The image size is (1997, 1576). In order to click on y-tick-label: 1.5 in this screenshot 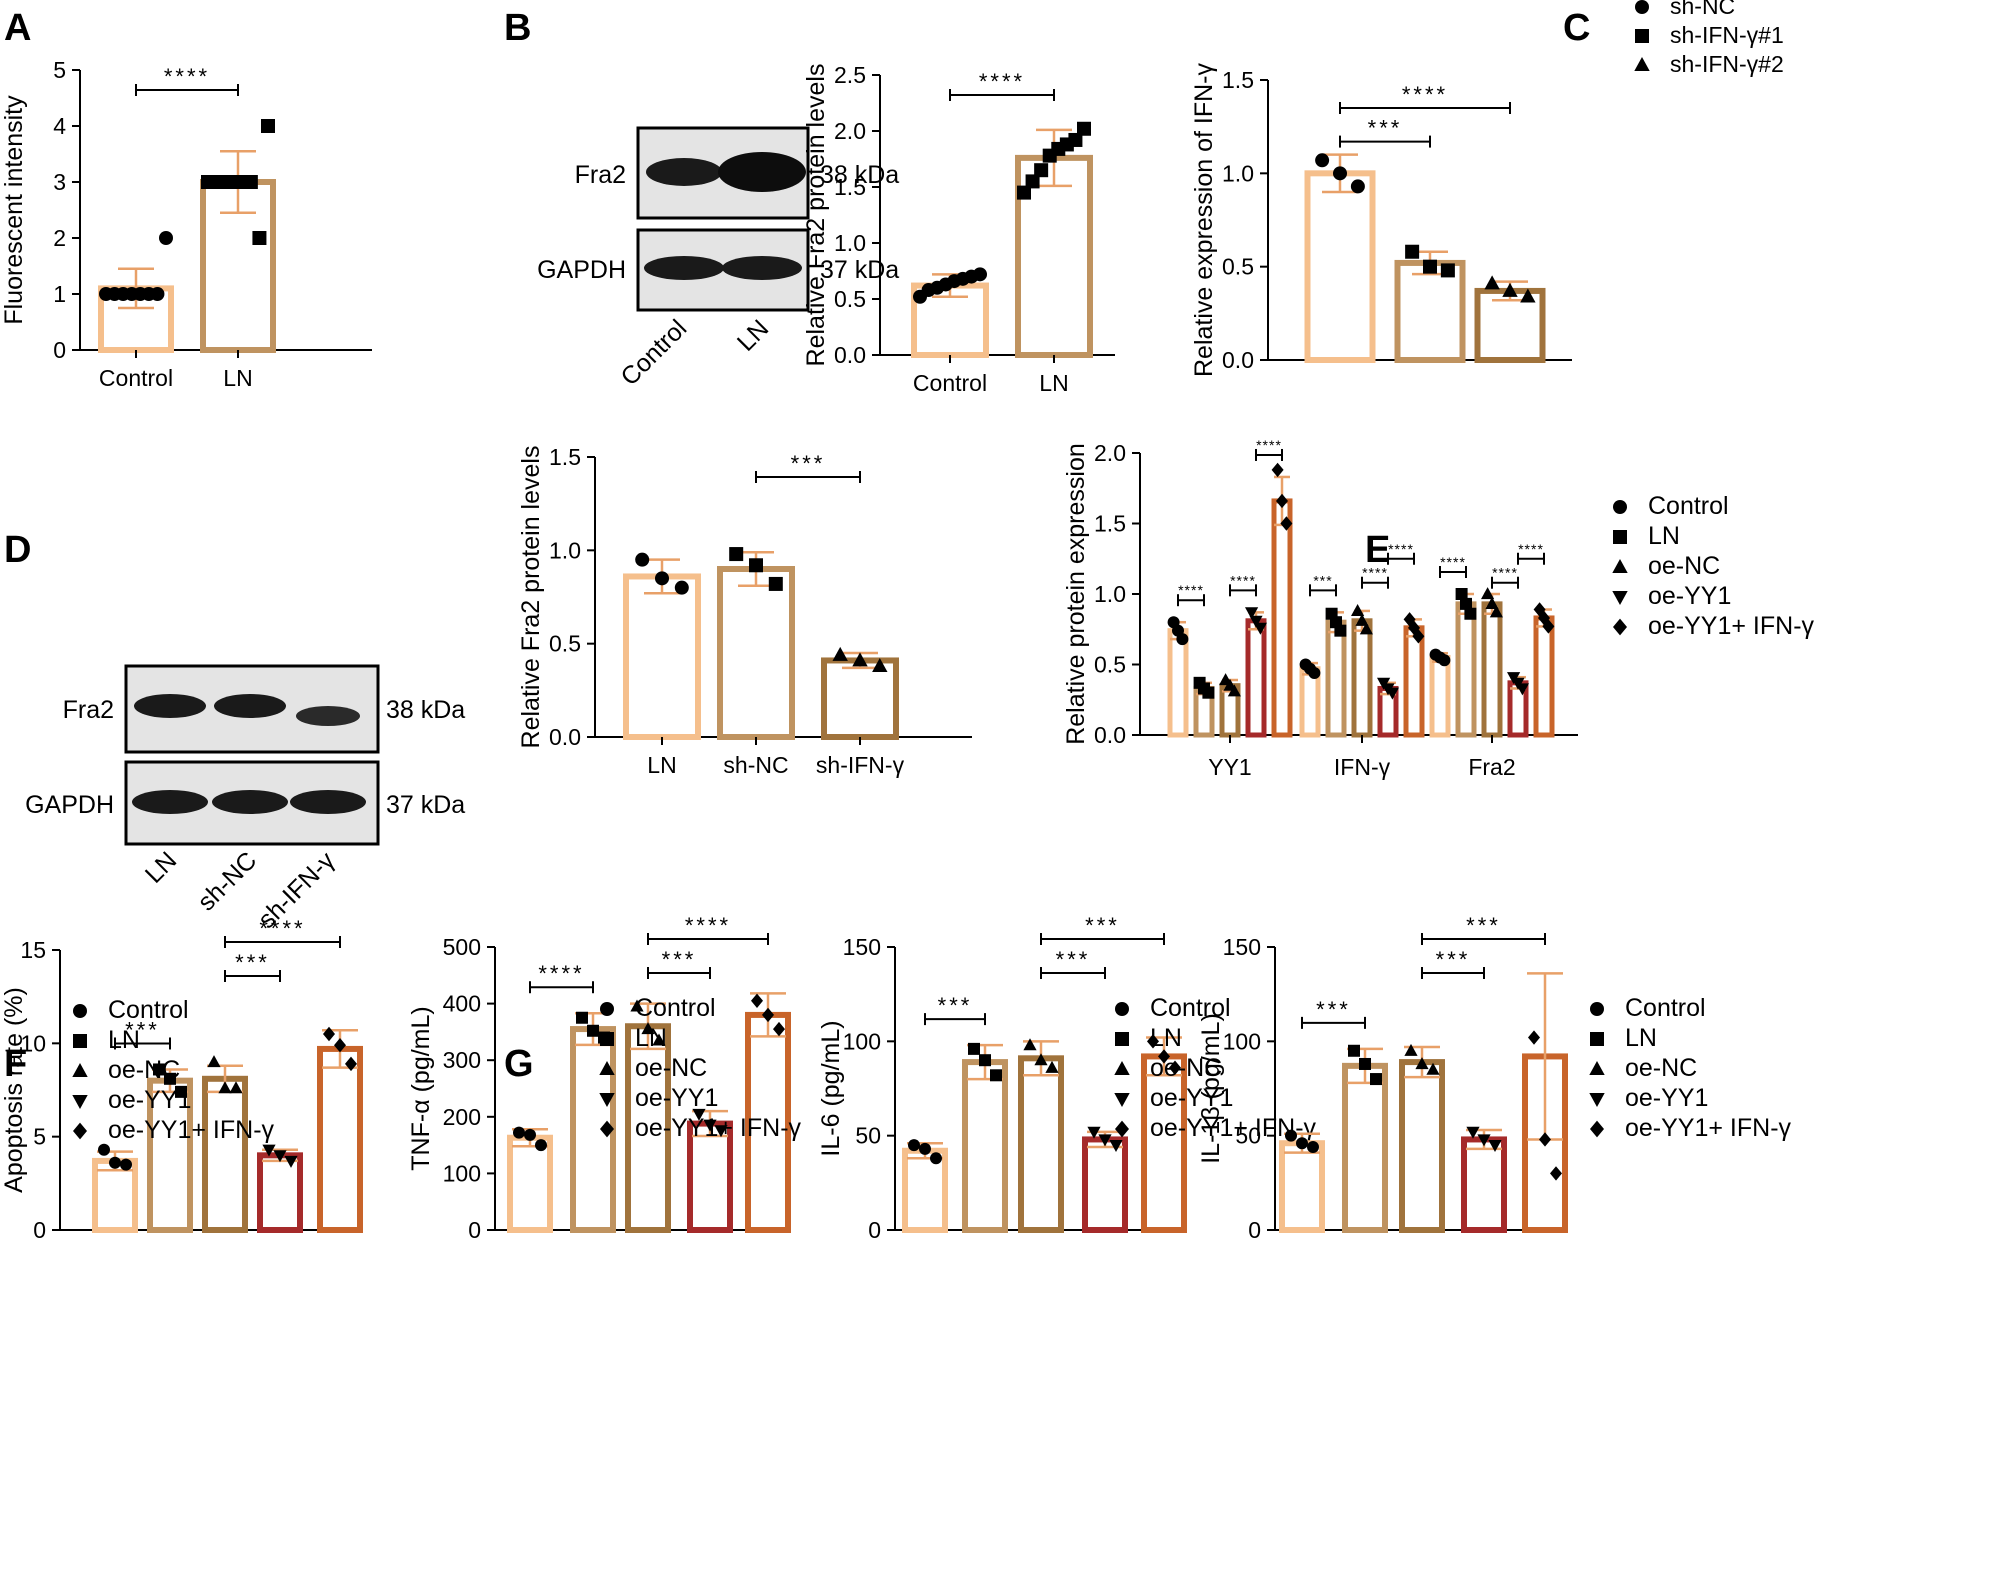, I will do `click(565, 457)`.